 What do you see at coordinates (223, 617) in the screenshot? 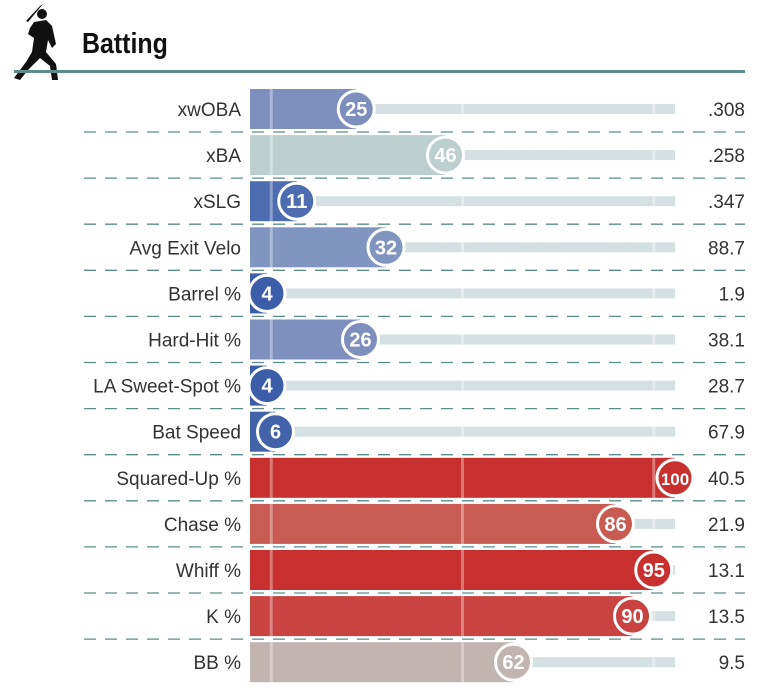
I see `metric-label: K %` at bounding box center [223, 617].